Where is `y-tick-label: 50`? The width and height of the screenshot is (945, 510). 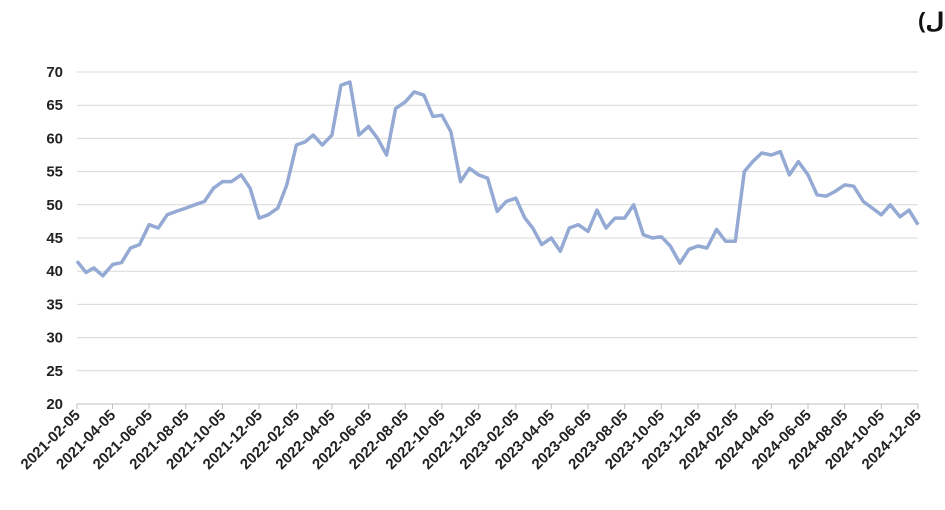
y-tick-label: 50 is located at coordinates (54, 205).